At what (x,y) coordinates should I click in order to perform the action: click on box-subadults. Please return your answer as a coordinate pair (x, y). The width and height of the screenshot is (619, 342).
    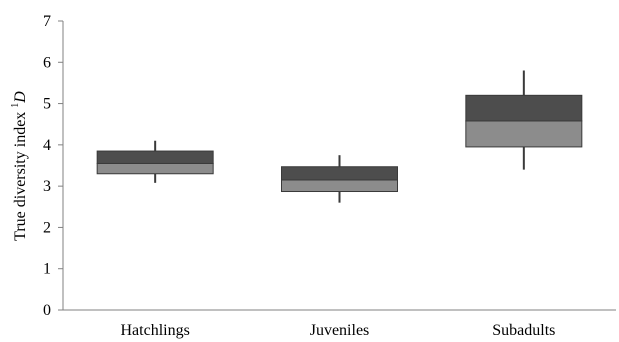
    Looking at the image, I should click on (524, 120).